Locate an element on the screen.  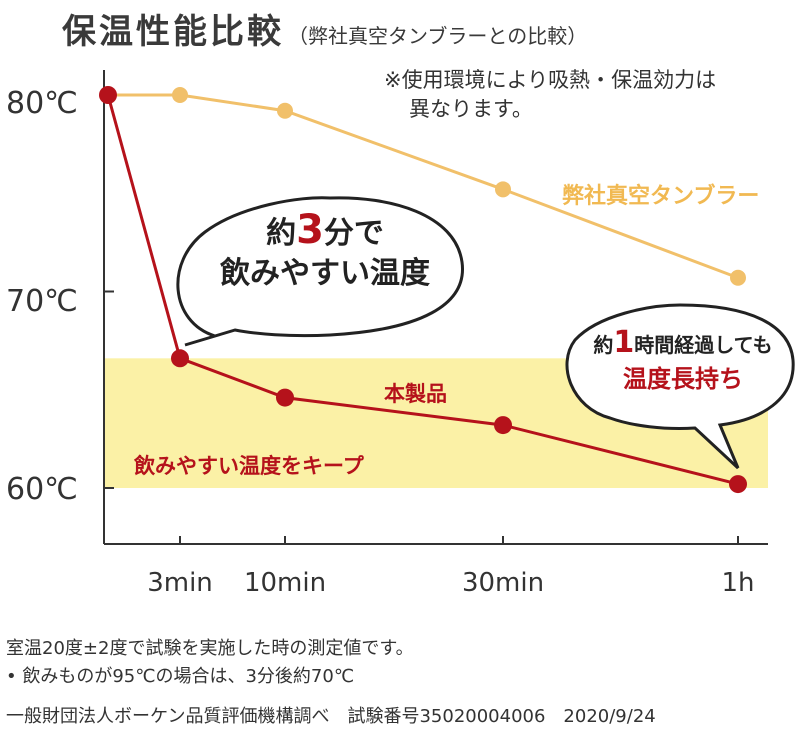
speech-bubble-left is located at coordinates (320, 271).